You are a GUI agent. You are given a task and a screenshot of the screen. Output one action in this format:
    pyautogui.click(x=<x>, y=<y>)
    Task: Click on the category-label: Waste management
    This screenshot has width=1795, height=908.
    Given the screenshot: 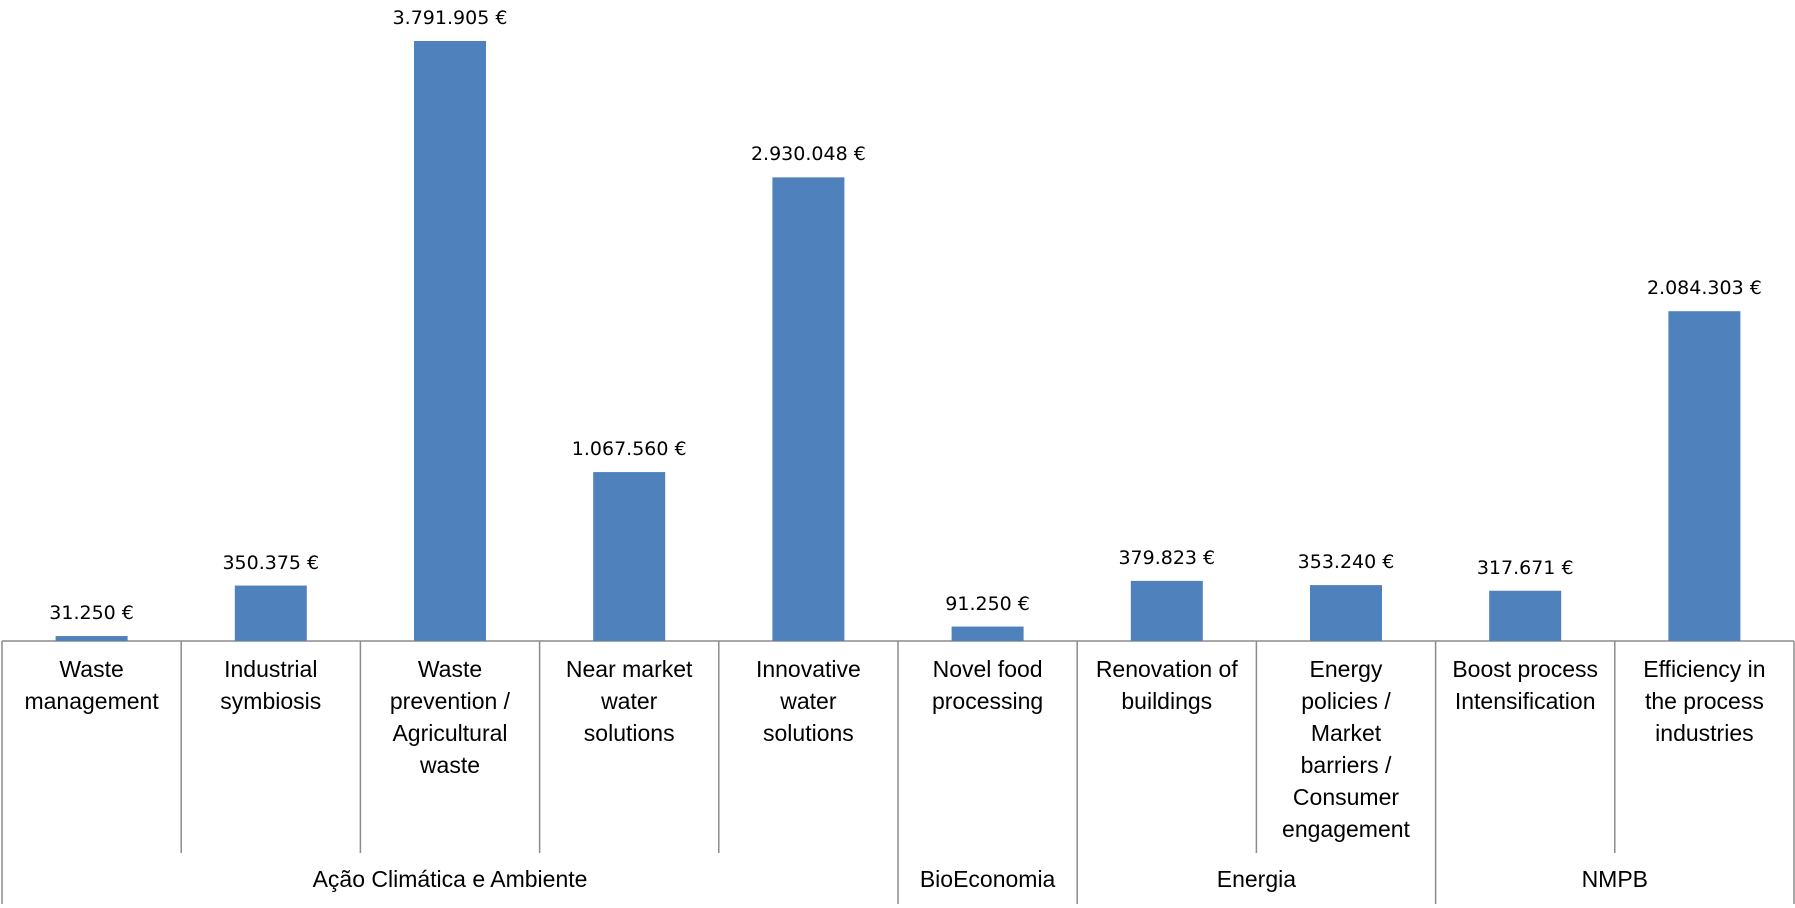 What is the action you would take?
    pyautogui.click(x=91, y=685)
    